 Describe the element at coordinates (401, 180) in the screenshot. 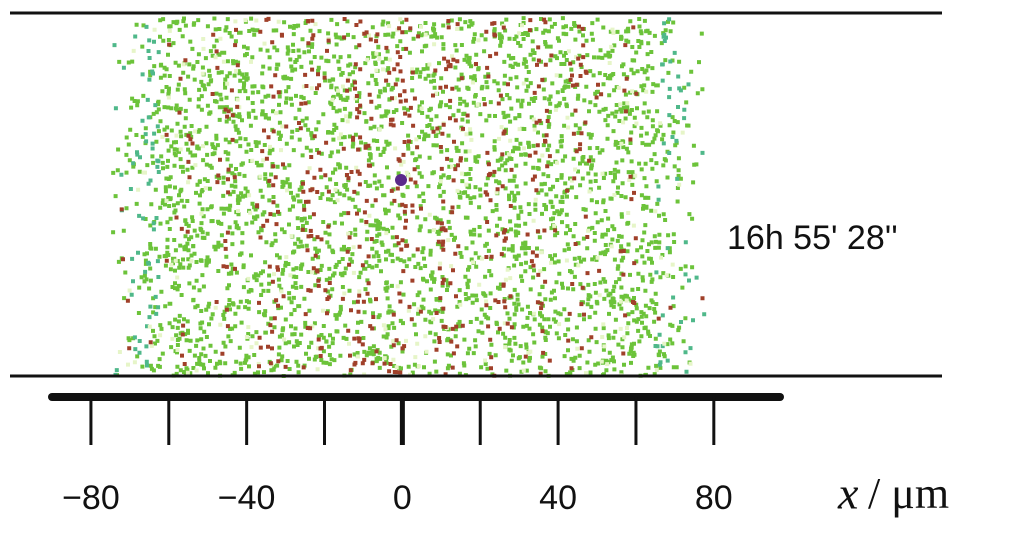

I see `center-spot` at that location.